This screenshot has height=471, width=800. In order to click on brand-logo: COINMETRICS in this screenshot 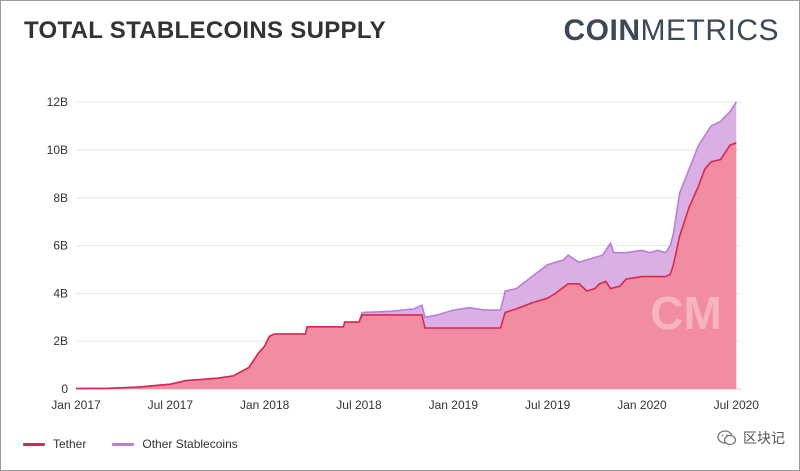, I will do `click(672, 31)`.